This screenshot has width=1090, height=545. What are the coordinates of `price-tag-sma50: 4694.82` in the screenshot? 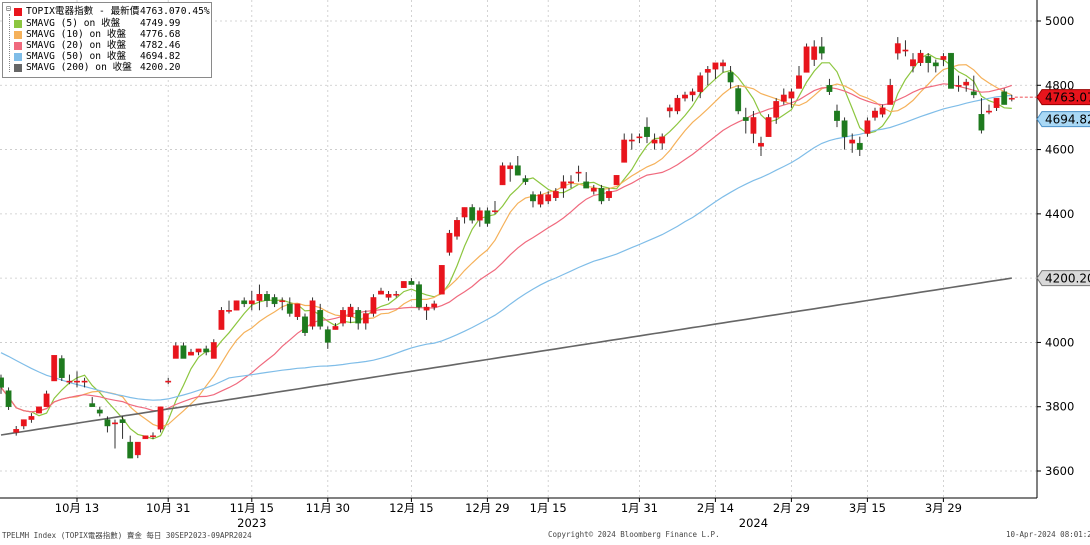 It's located at (1063, 119).